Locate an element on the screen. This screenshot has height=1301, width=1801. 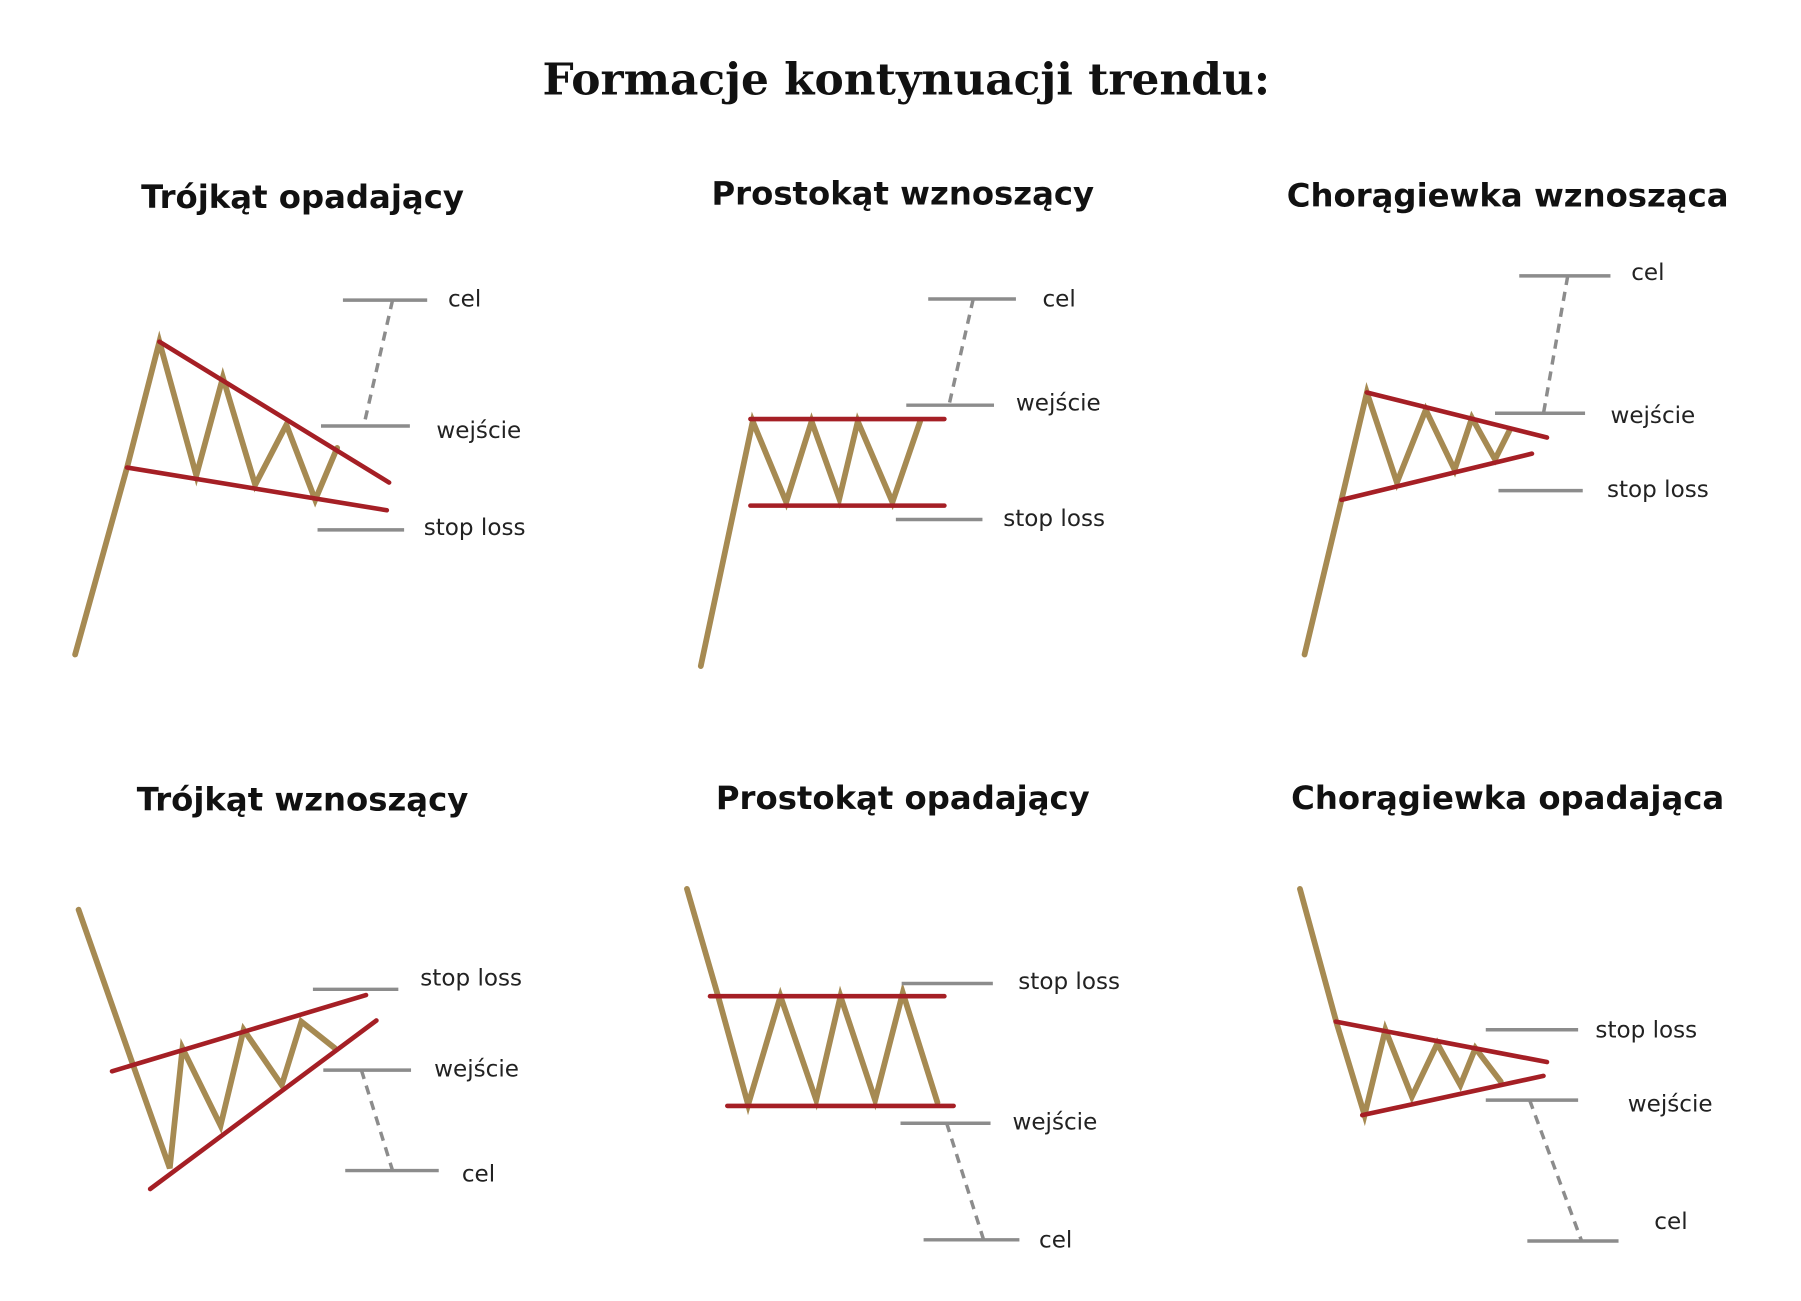
panel-title: Trójkąt opadający is located at coordinates (302, 197).